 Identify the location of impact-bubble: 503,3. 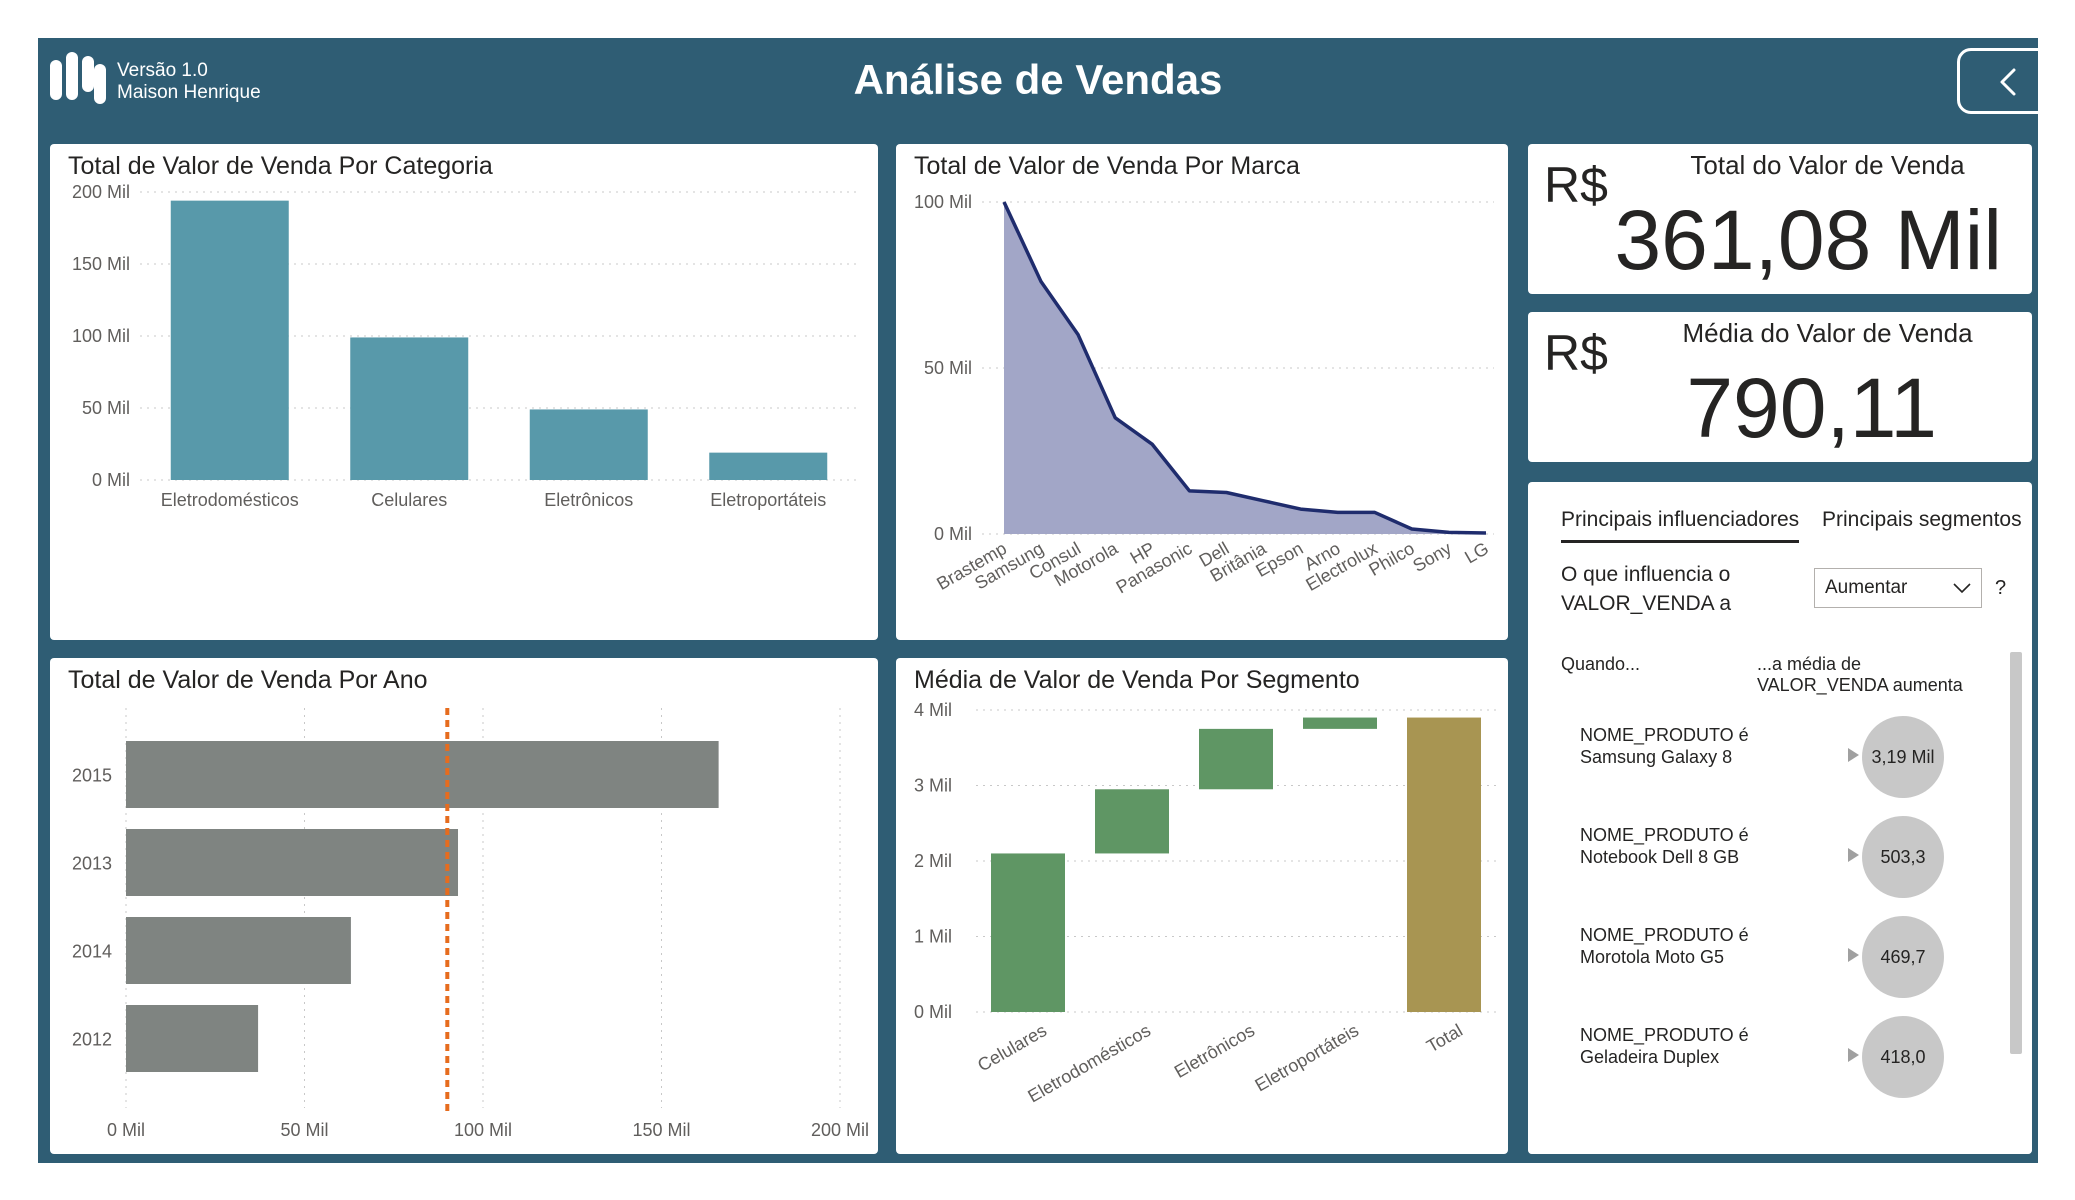
(1903, 857).